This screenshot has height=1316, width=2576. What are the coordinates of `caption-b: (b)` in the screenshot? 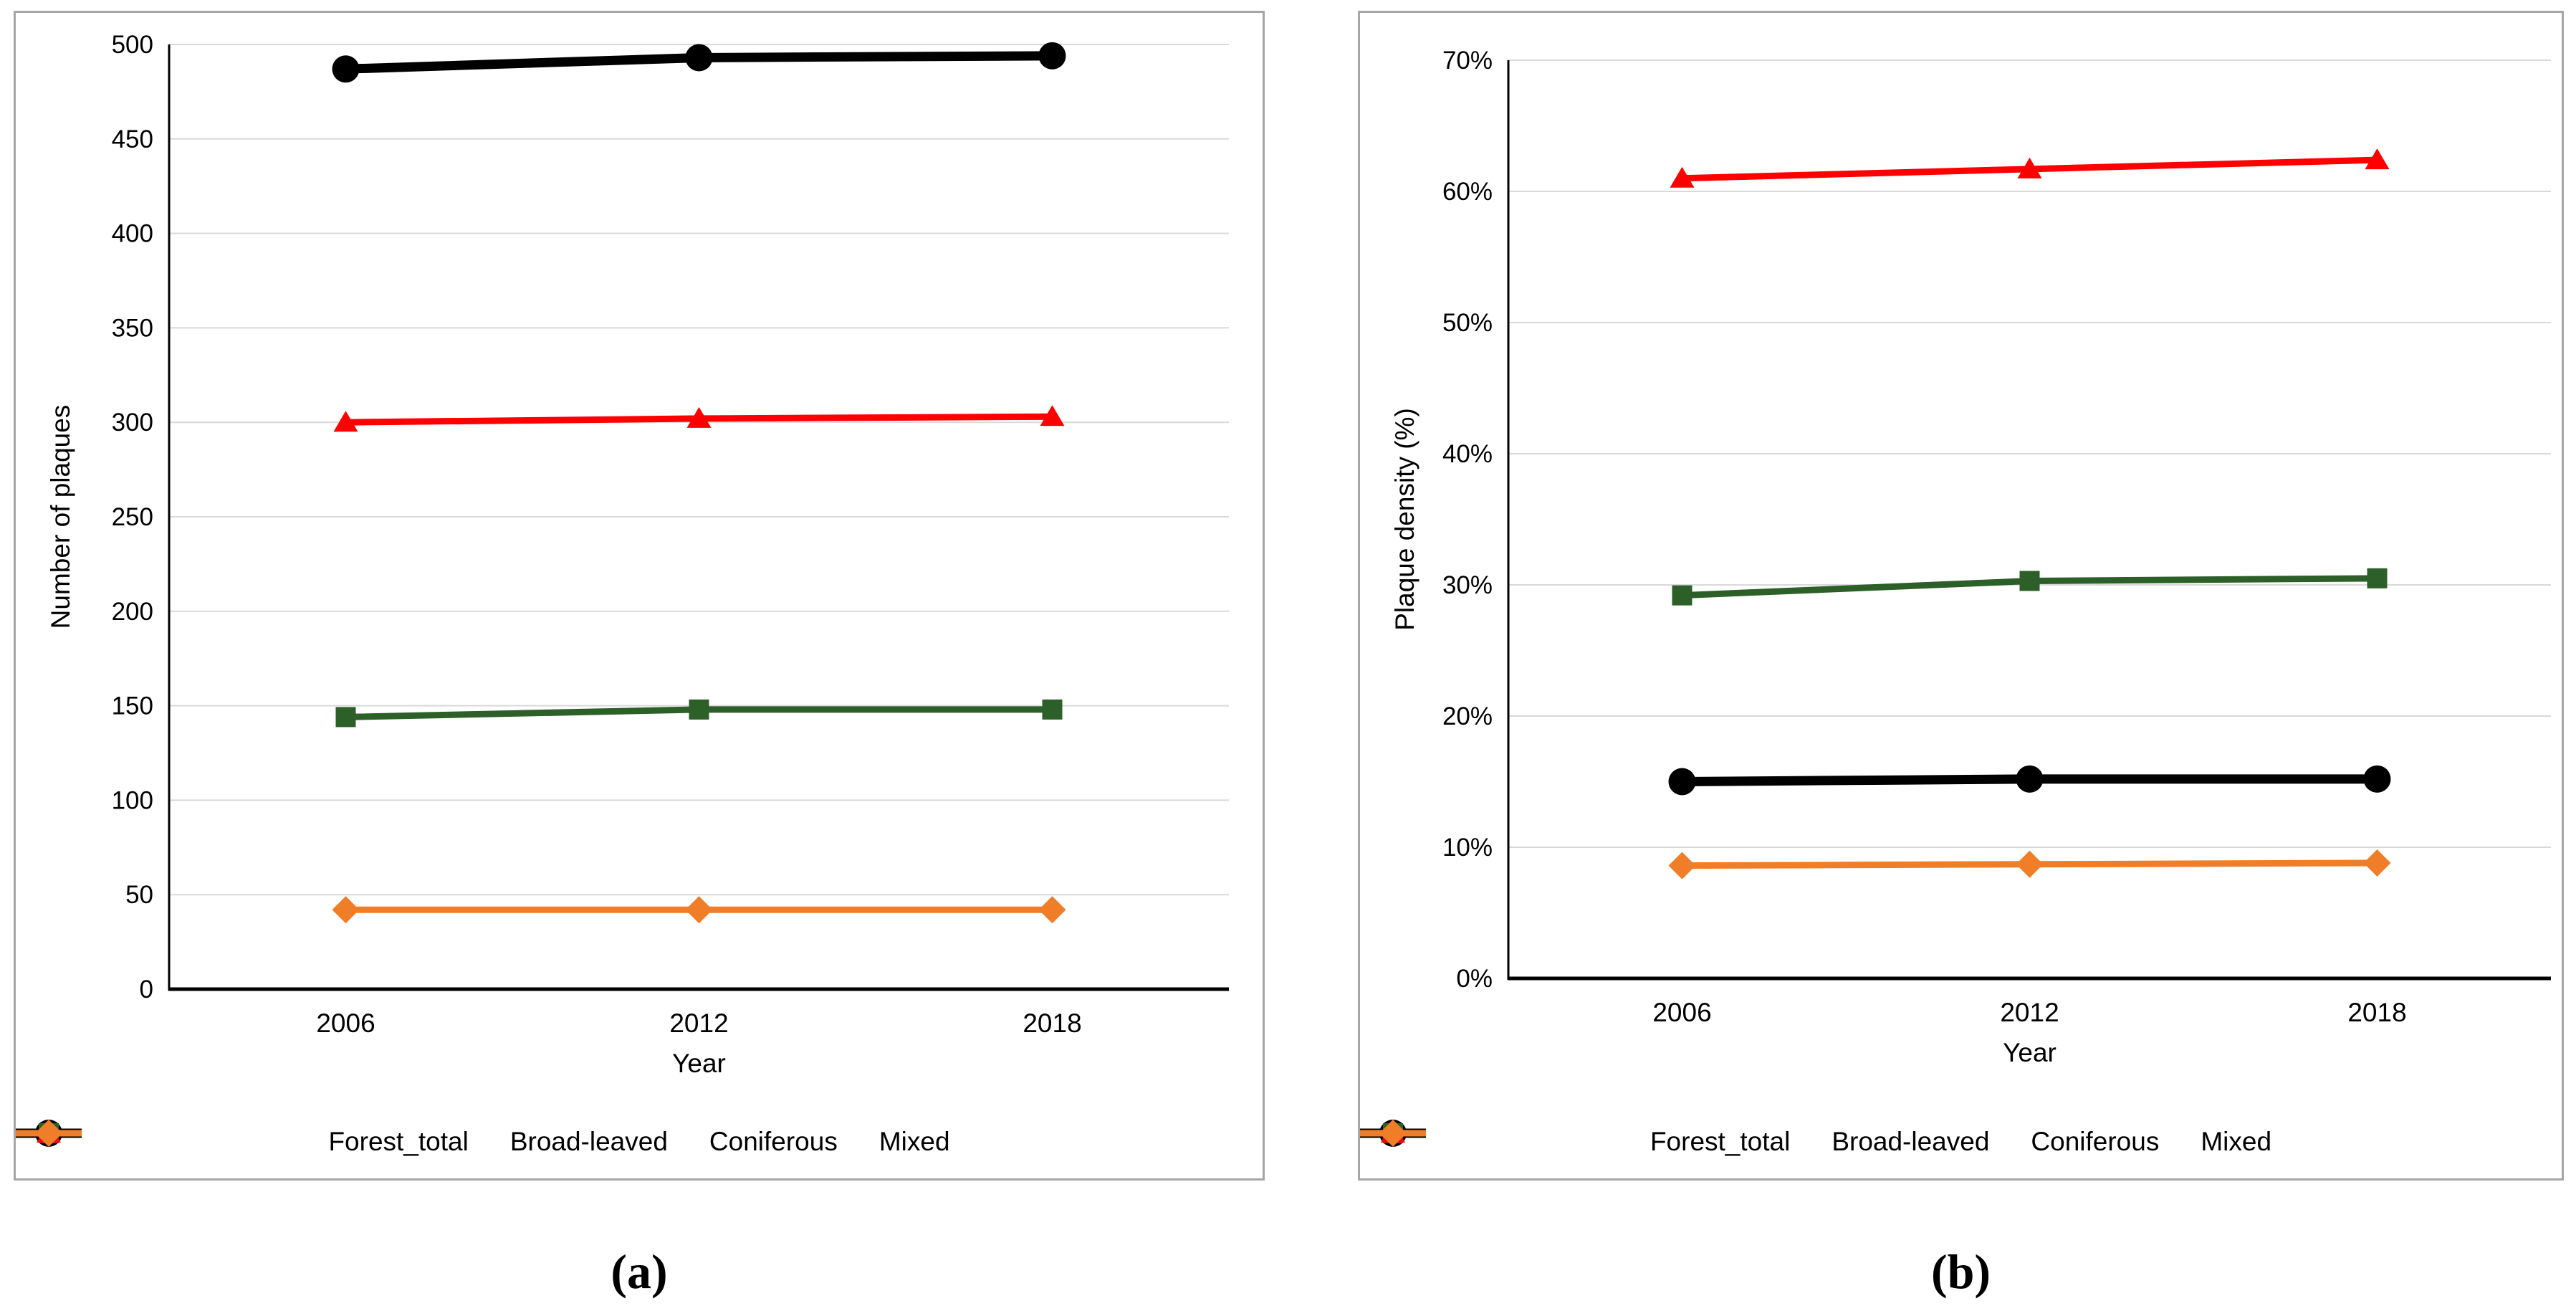 It's located at (1960, 1271).